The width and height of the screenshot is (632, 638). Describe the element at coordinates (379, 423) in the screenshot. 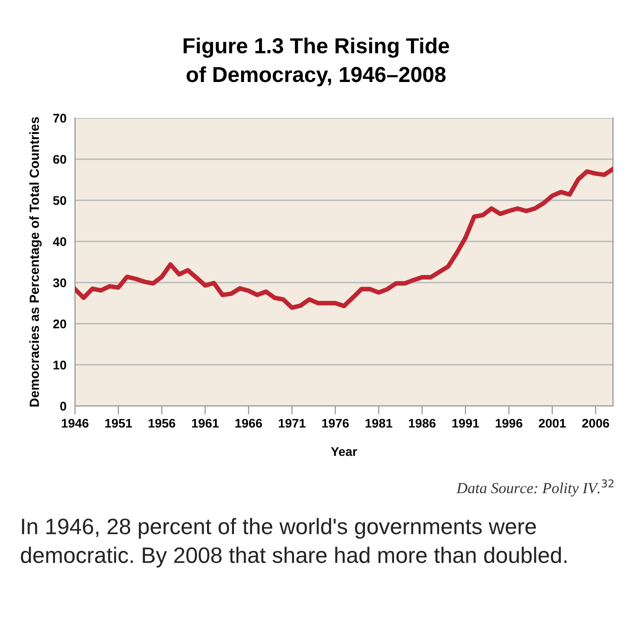

I see `x-tick-label: 1981` at that location.